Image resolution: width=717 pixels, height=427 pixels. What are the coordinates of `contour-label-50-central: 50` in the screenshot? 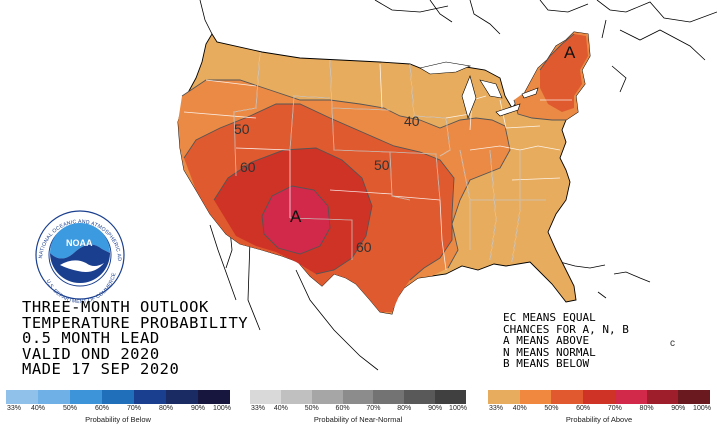 It's located at (382, 165).